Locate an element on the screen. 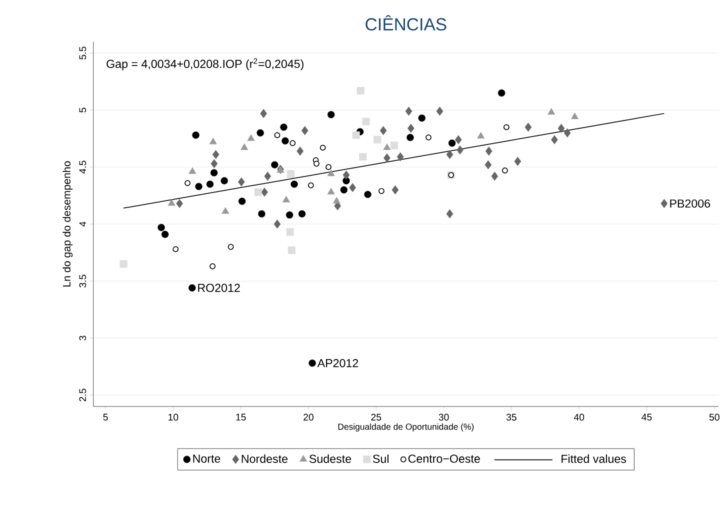  y-tick-label: 3 is located at coordinates (82, 338).